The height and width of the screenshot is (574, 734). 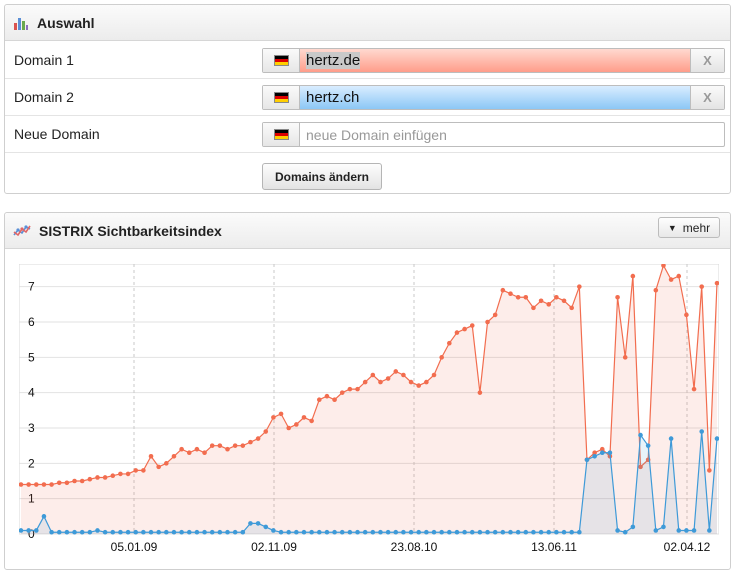 I want to click on domain2-field: hertz.ch X, so click(x=493, y=97).